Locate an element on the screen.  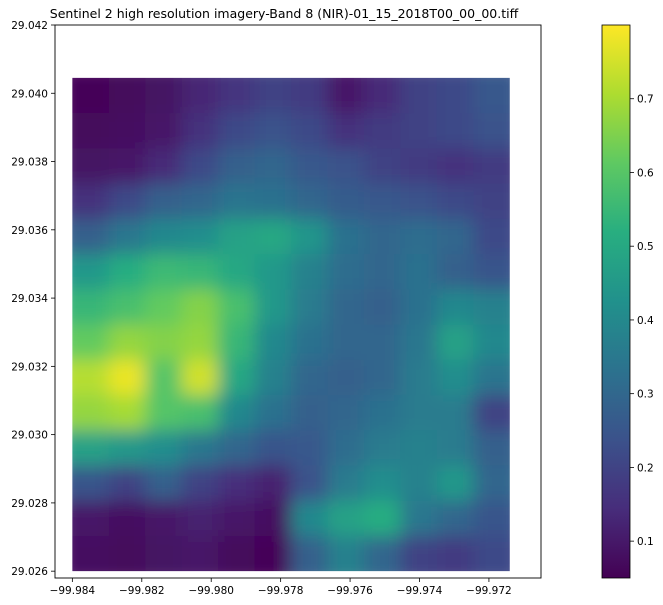
x-tick-label: −99.976 is located at coordinates (350, 591).